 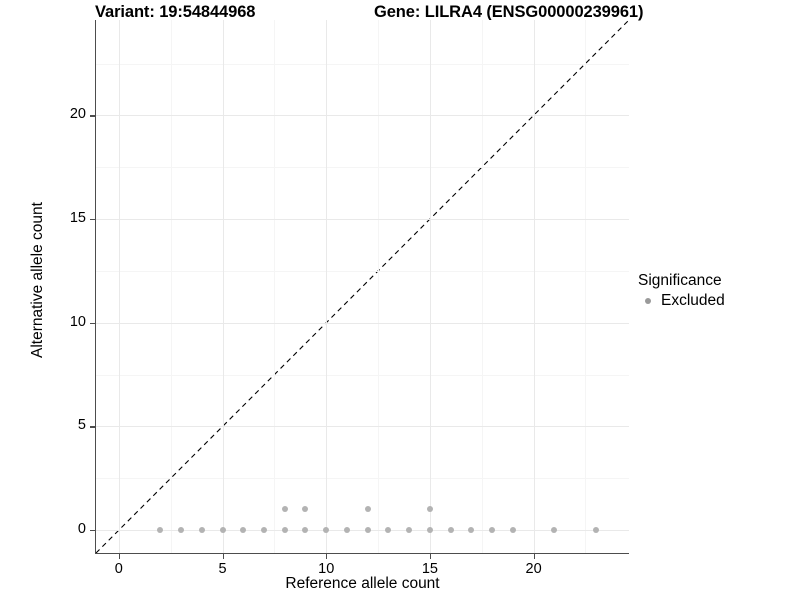 I want to click on legend-items: Excluded, so click(x=718, y=301).